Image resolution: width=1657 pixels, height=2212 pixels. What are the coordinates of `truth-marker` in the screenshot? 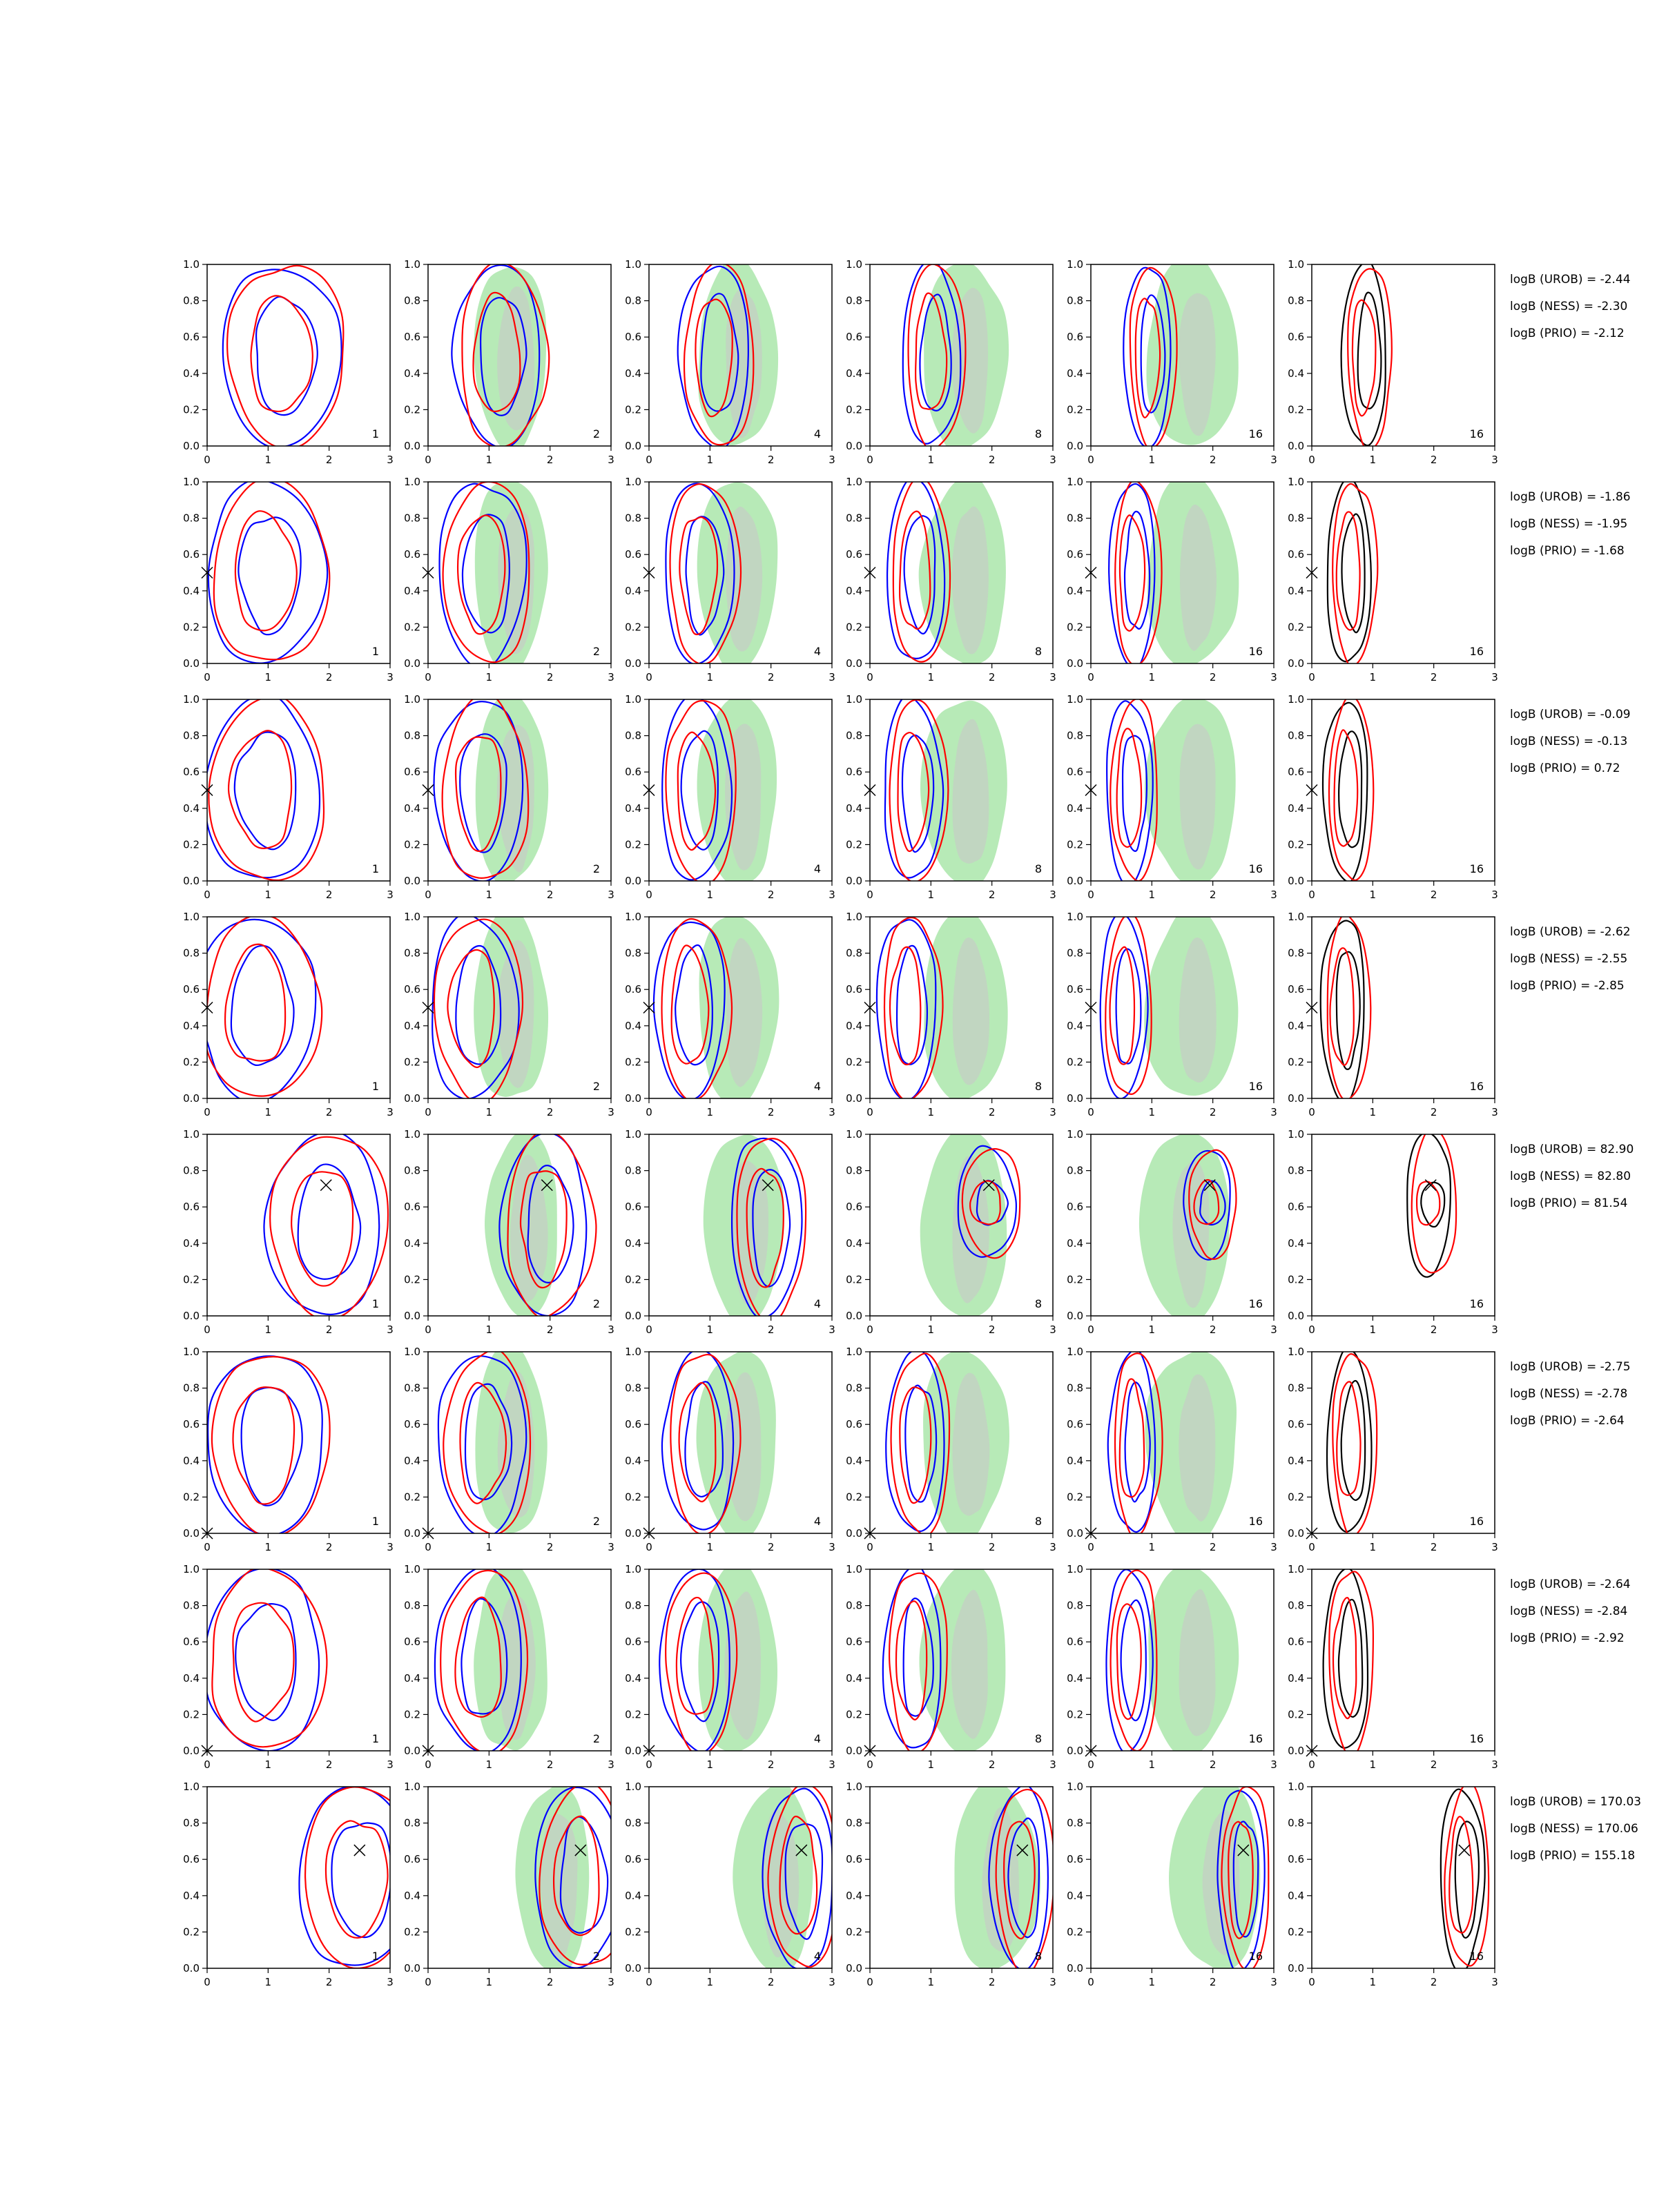 It's located at (1209, 1185).